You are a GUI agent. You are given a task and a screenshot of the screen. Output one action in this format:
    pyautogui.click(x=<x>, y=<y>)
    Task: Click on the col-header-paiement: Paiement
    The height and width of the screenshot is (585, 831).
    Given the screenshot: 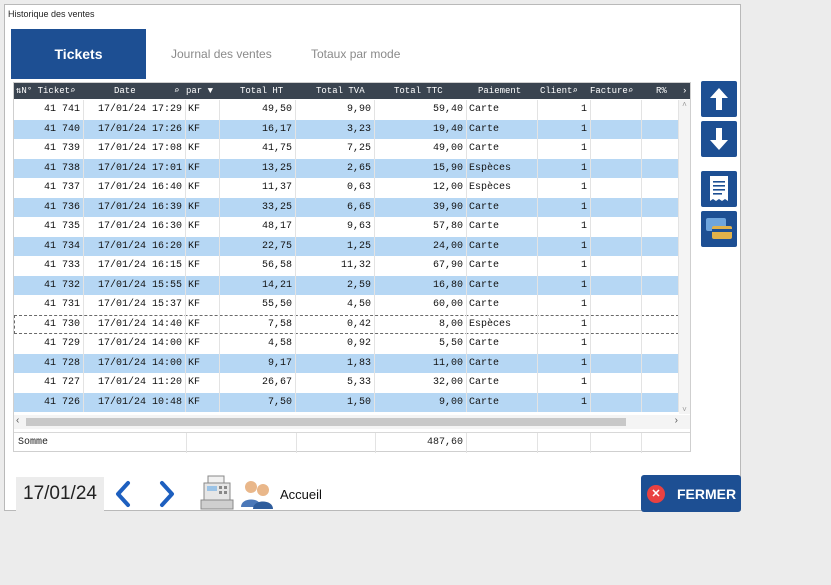 What is the action you would take?
    pyautogui.click(x=500, y=91)
    